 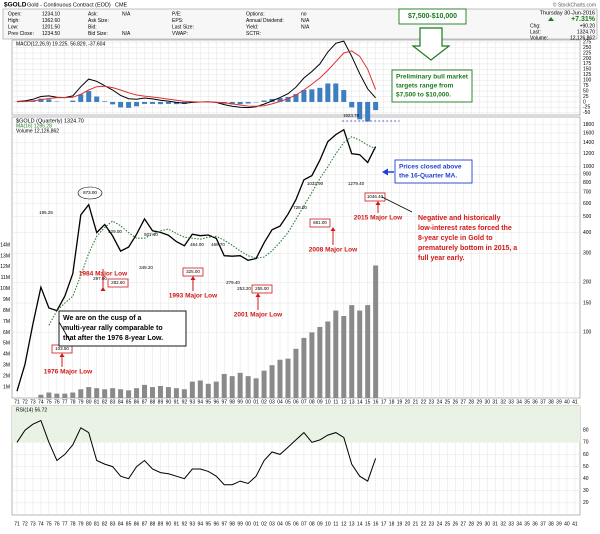 I want to click on note-text: $7,500 to $10,000., so click(x=423, y=95).